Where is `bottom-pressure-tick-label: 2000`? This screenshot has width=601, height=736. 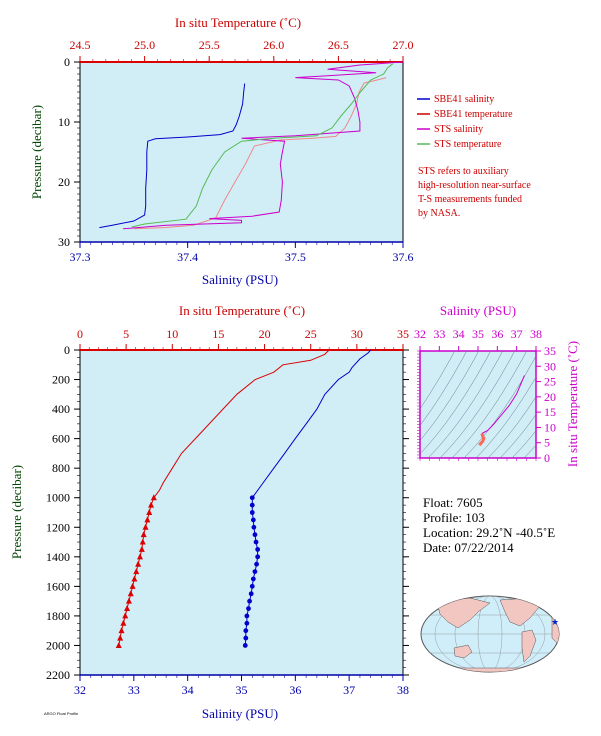 bottom-pressure-tick-label: 2000 is located at coordinates (58, 645).